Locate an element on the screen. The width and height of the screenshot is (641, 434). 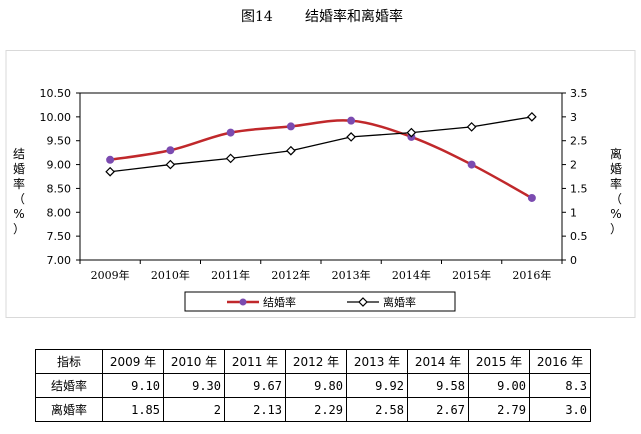
series-marriage-line is located at coordinates (321, 159).